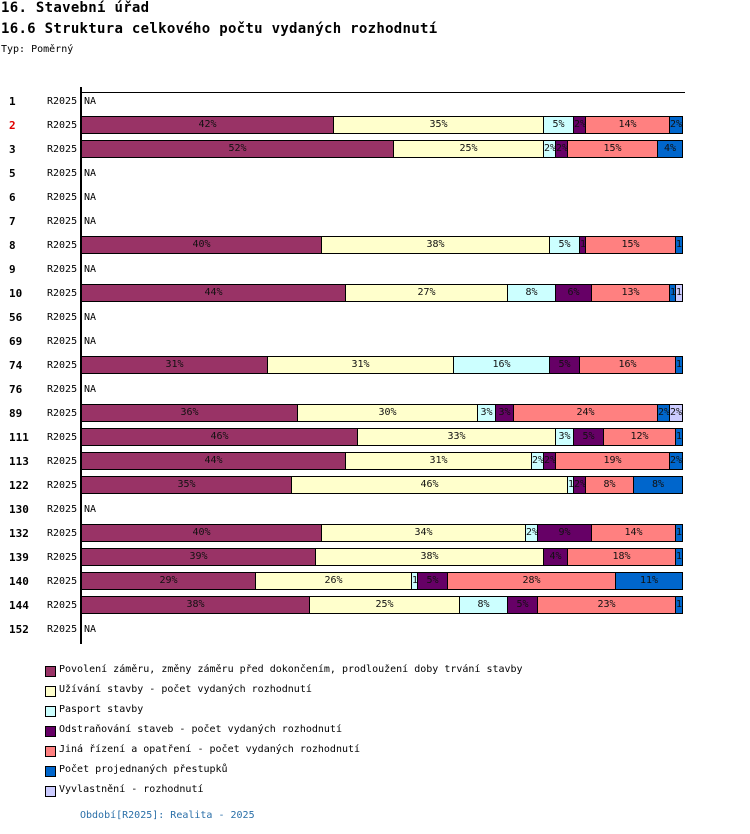  I want to click on stacked-bar: 40% 34% 2% 9% 14% 1%, so click(382, 533).